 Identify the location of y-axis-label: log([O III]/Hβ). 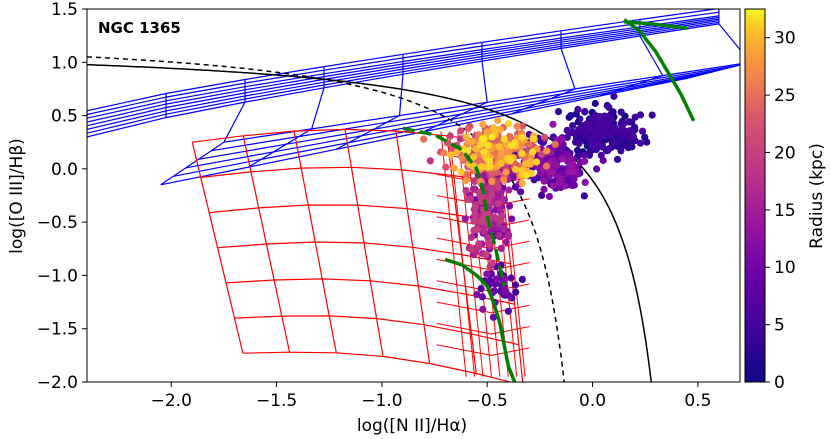
(17, 196).